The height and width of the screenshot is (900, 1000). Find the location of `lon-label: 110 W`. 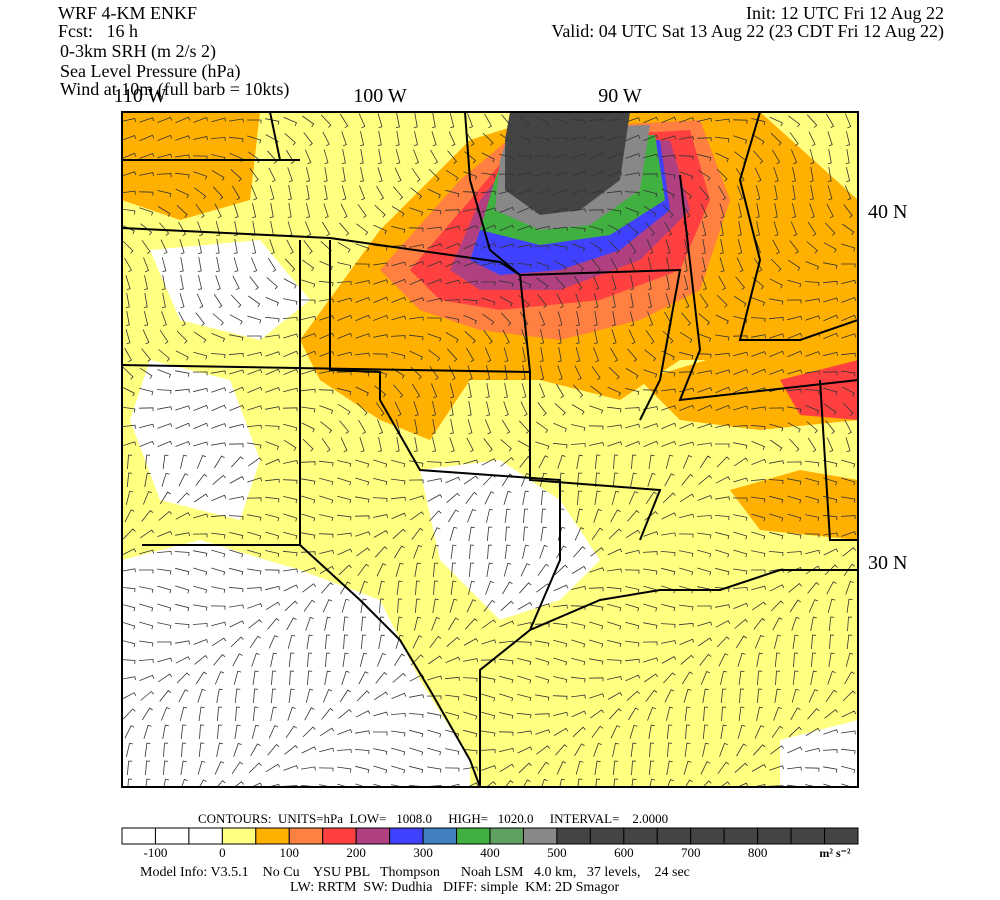

lon-label: 110 W is located at coordinates (140, 96).